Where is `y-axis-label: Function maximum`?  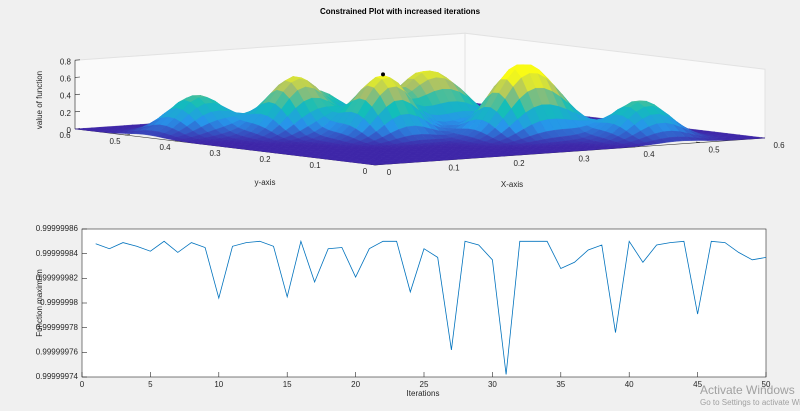
y-axis-label: Function maximum is located at coordinates (39, 303).